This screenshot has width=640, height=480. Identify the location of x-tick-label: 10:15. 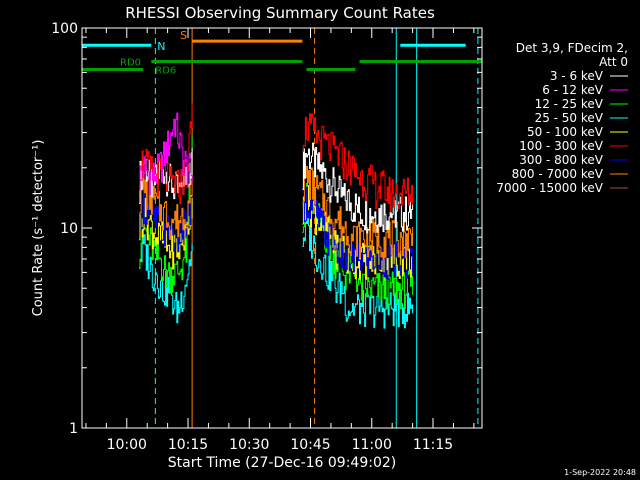
(188, 445).